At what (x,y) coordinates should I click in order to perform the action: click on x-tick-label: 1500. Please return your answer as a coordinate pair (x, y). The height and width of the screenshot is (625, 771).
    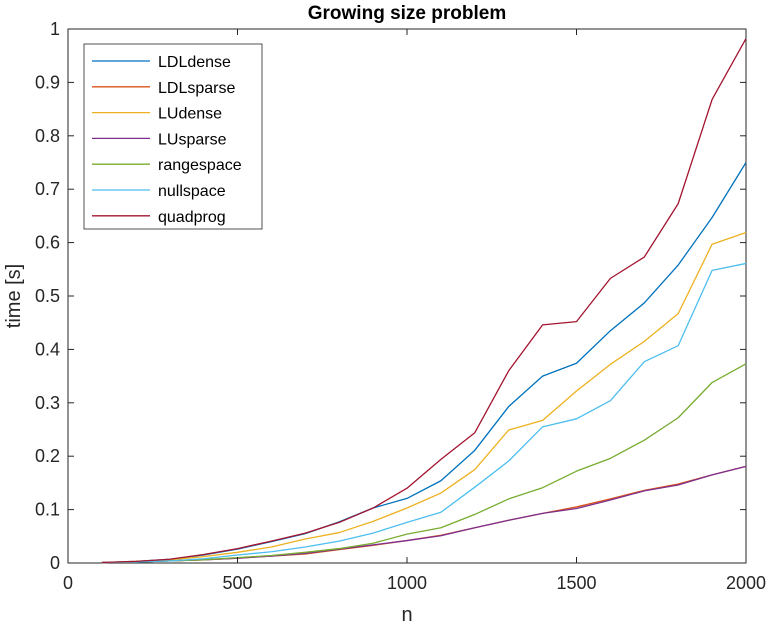
    Looking at the image, I should click on (576, 583).